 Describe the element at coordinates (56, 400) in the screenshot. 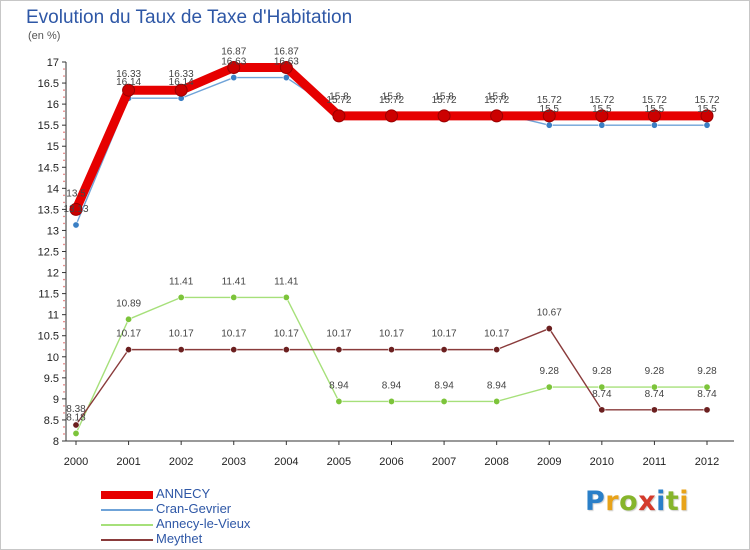

I see `y-tick-label: 9` at that location.